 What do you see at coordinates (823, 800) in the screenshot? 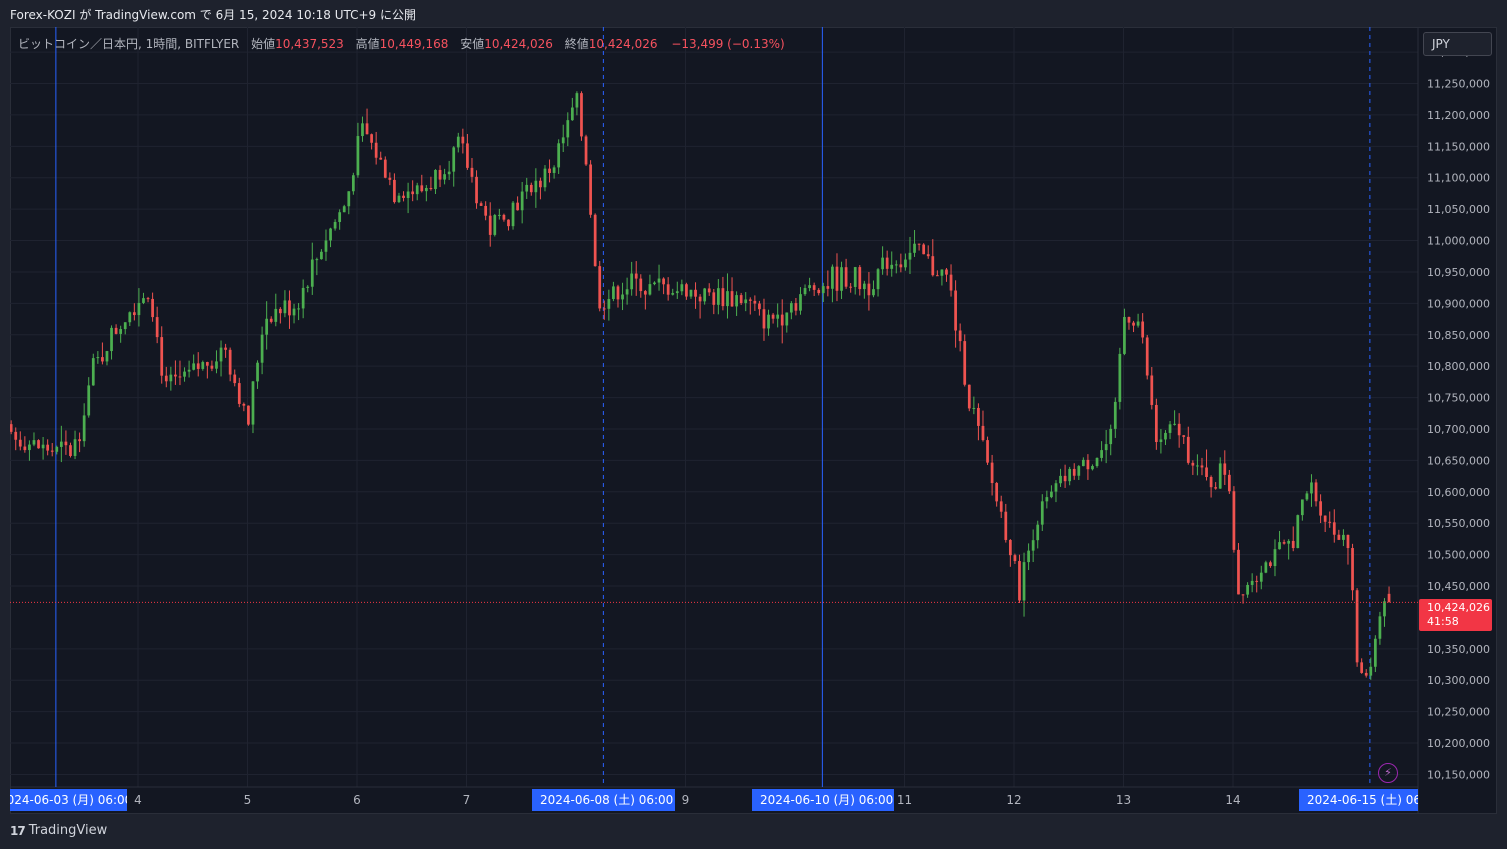
I see `x-highlight-label-3: 2024-06-10 (月) 06:00` at bounding box center [823, 800].